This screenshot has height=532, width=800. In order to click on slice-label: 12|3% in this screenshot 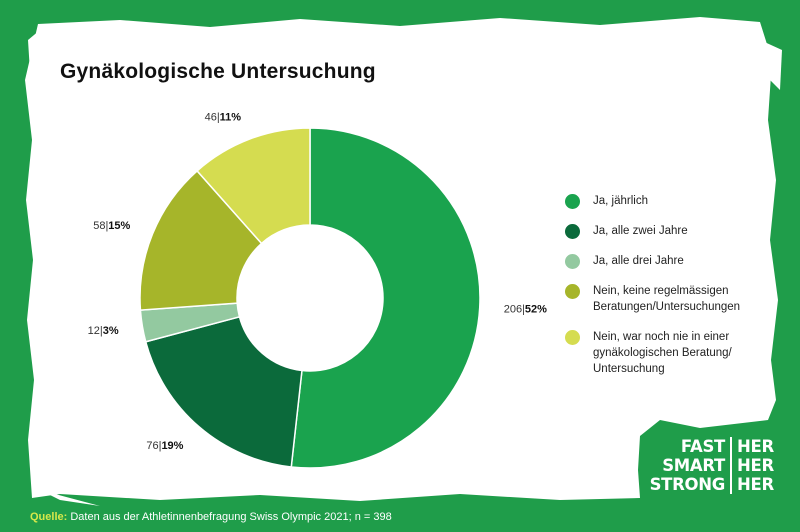, I will do `click(103, 331)`.